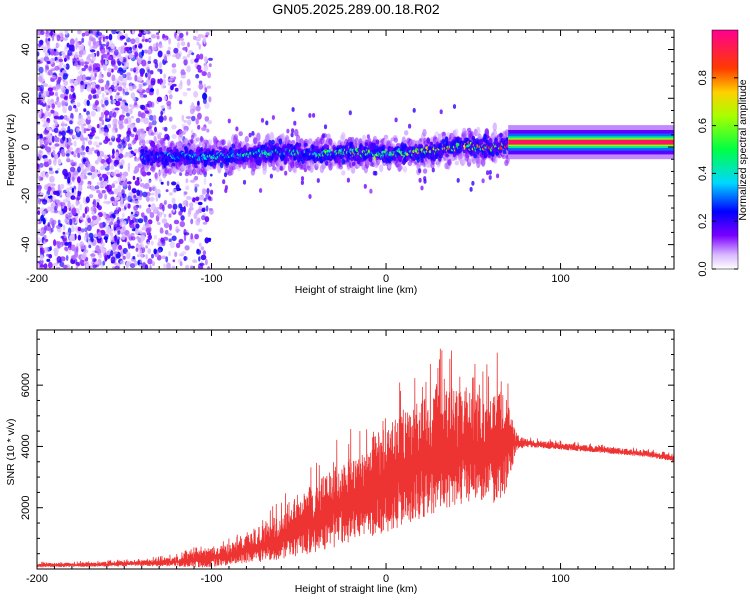 This screenshot has height=600, width=750. Describe the element at coordinates (703, 125) in the screenshot. I see `colorbar-tick-label: 0.6` at that location.